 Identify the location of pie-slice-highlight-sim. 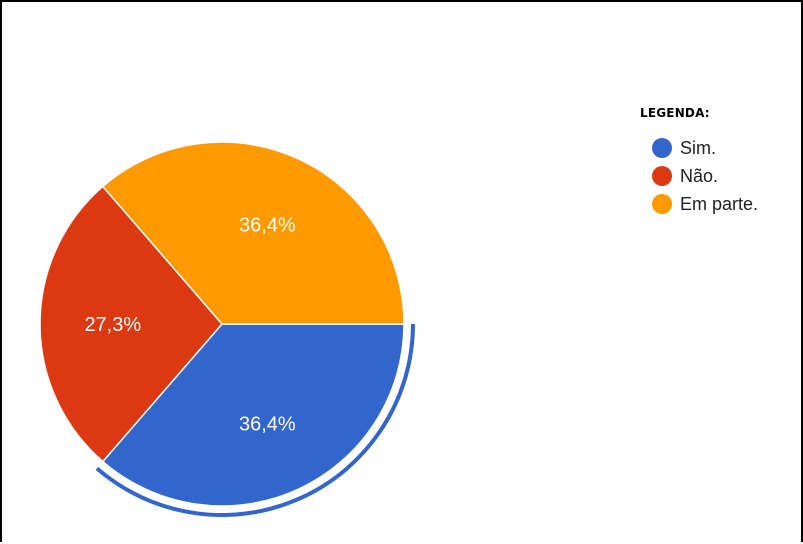
(255, 420).